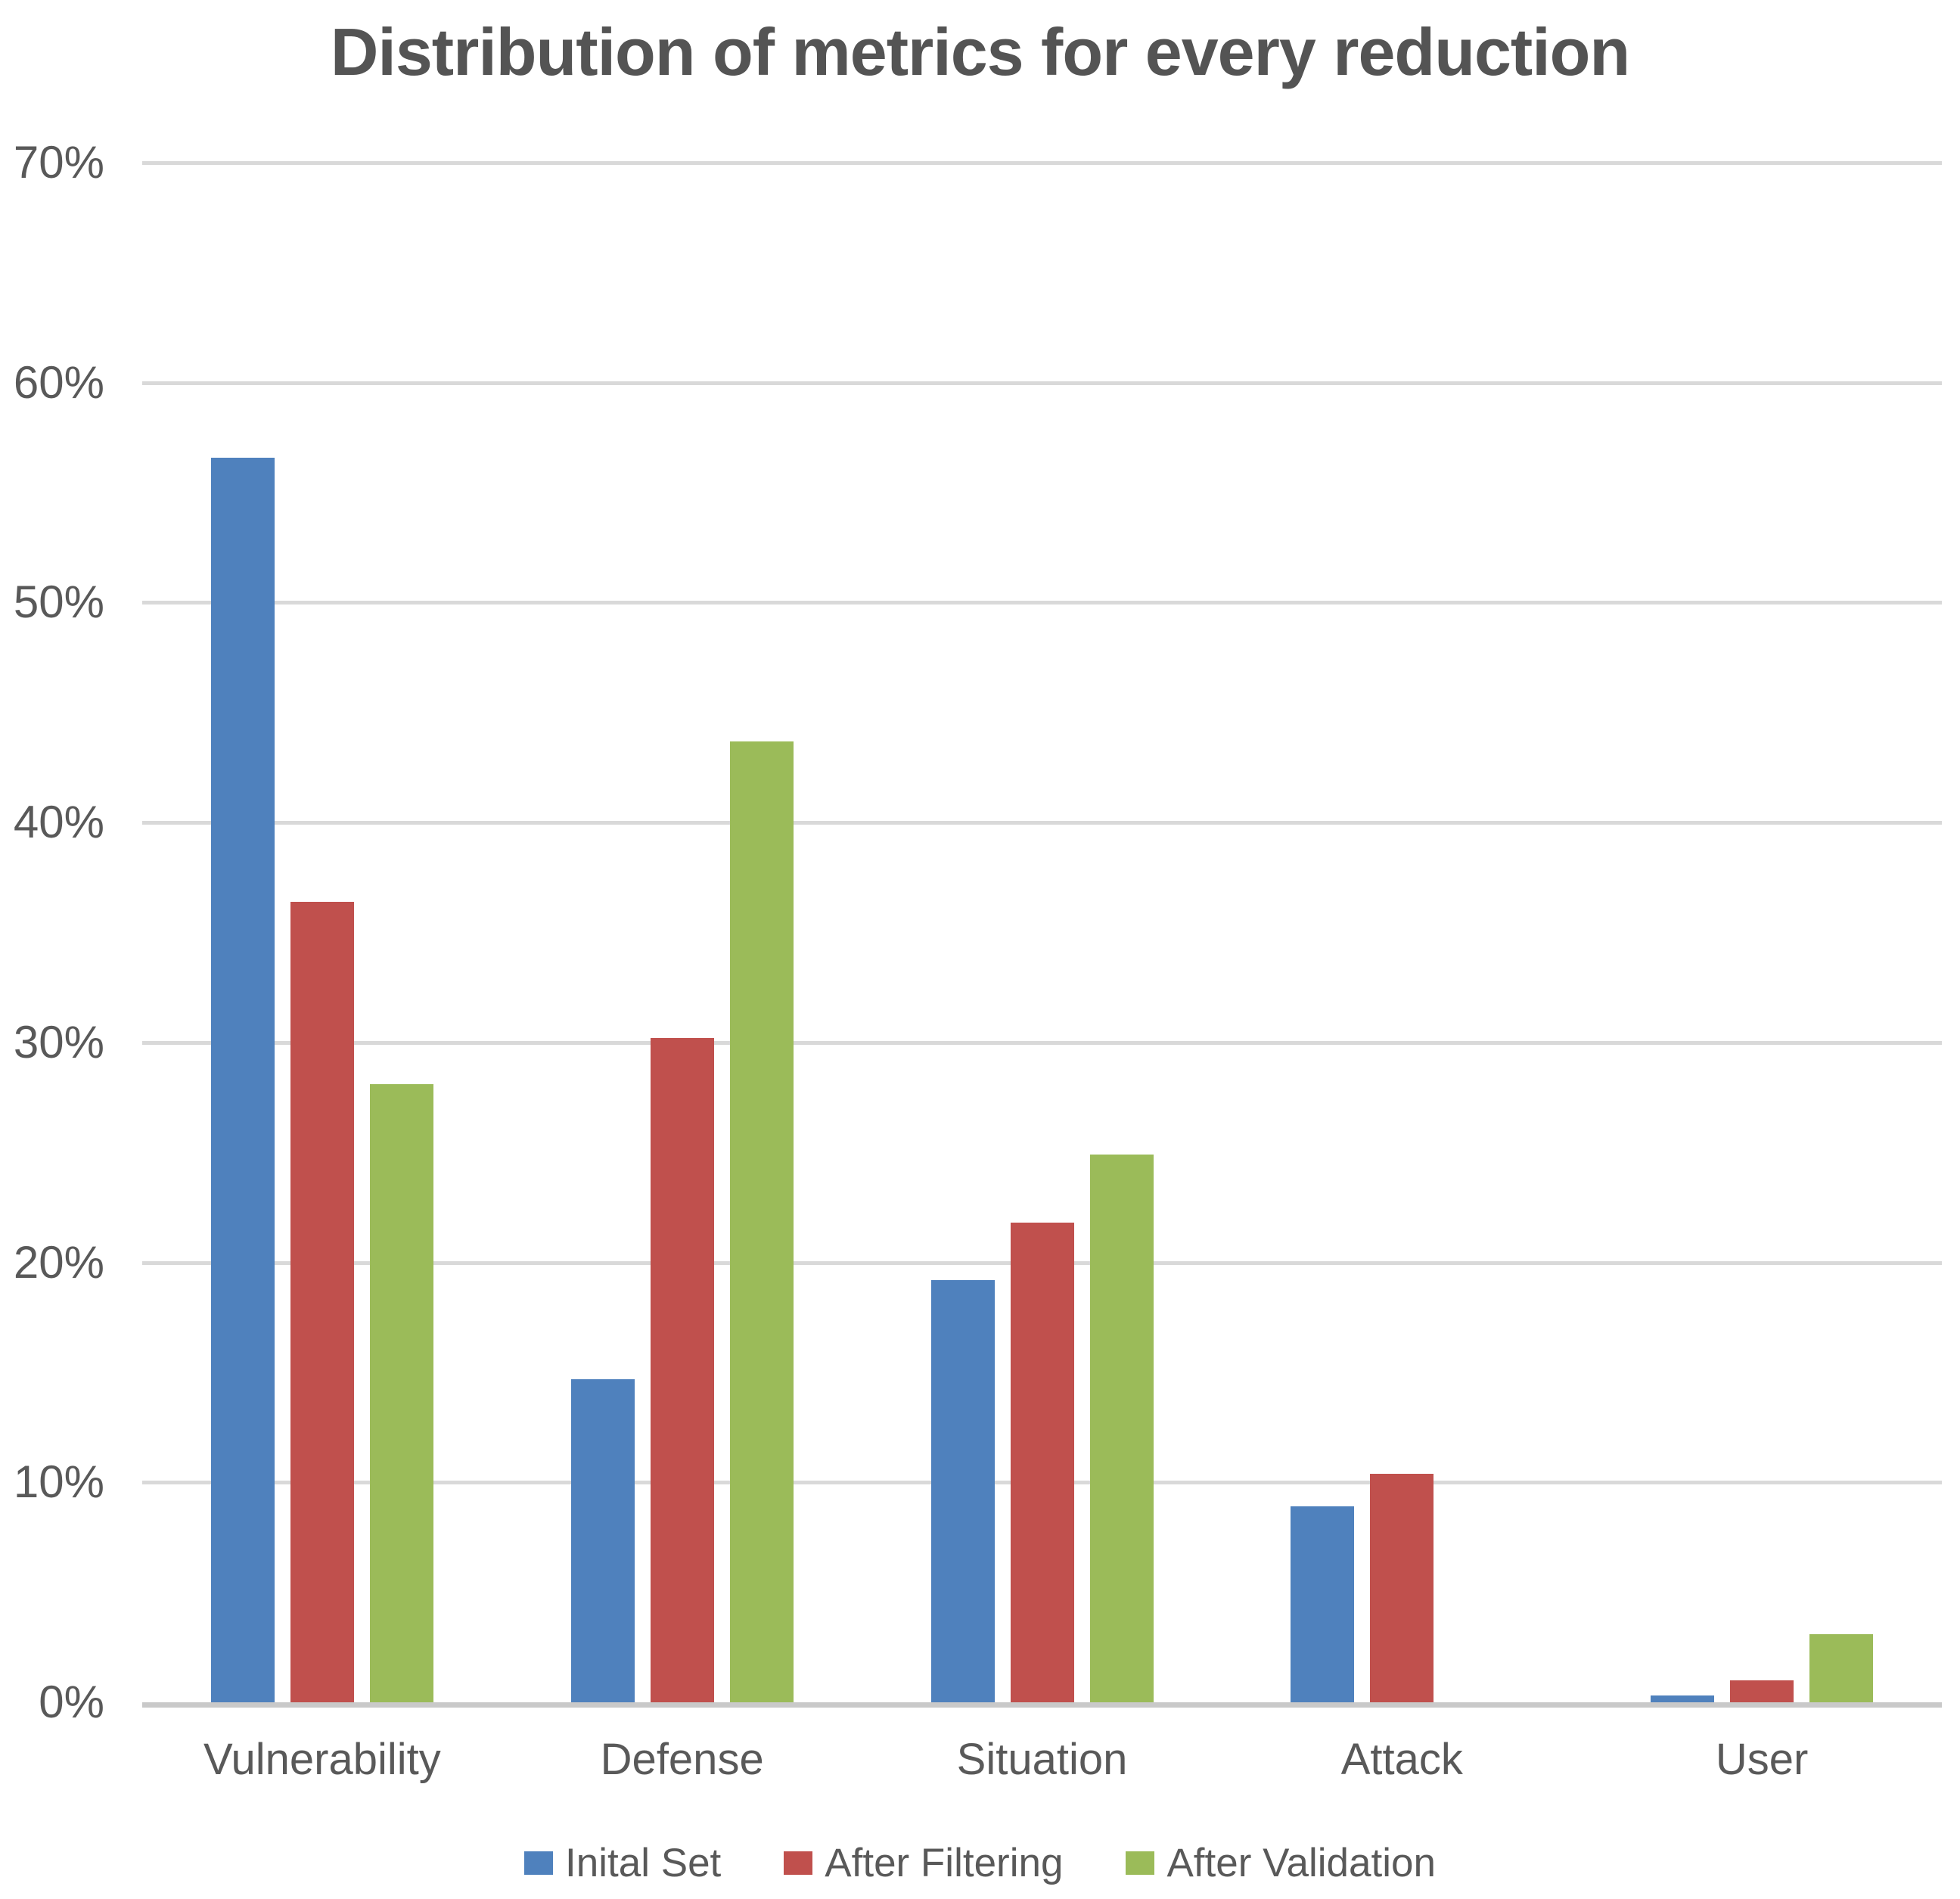 The width and height of the screenshot is (1960, 1899). Describe the element at coordinates (761, 1221) in the screenshot. I see `bar-after-validation-defense` at that location.